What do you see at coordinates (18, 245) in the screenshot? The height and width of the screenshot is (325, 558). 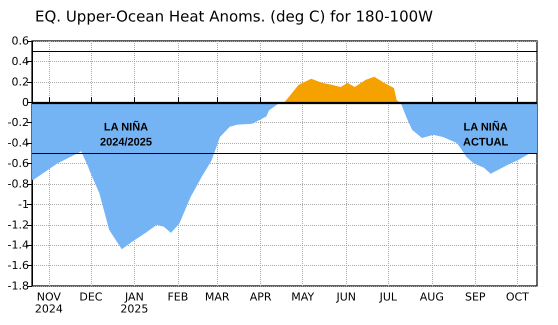 I see `y-tick-label: -1.4` at bounding box center [18, 245].